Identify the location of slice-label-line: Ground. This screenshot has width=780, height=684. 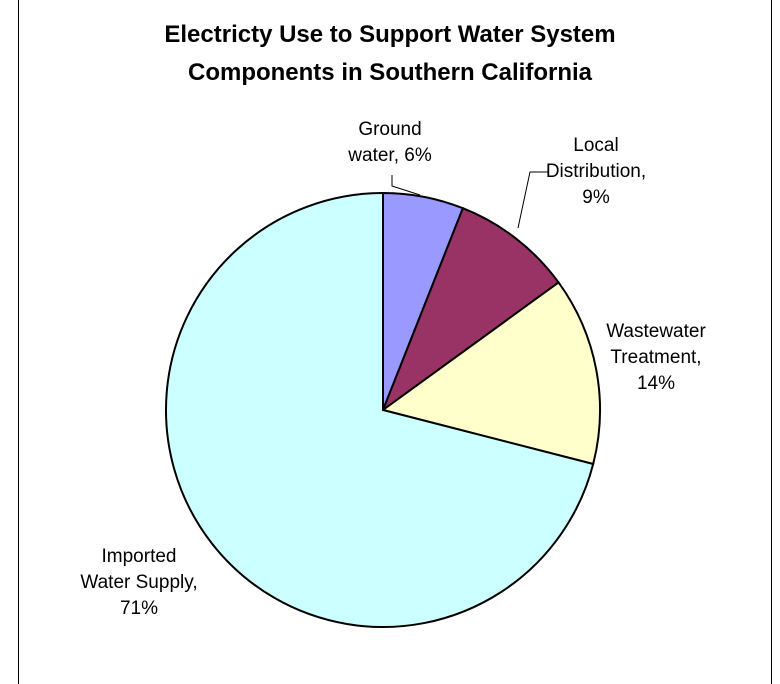
(389, 129).